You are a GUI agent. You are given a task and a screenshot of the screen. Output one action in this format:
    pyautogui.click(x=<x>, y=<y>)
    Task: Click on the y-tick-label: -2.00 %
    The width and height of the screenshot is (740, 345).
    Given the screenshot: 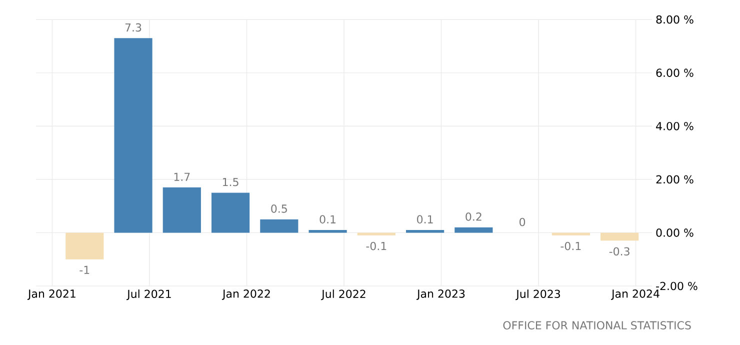 What is the action you would take?
    pyautogui.click(x=677, y=286)
    